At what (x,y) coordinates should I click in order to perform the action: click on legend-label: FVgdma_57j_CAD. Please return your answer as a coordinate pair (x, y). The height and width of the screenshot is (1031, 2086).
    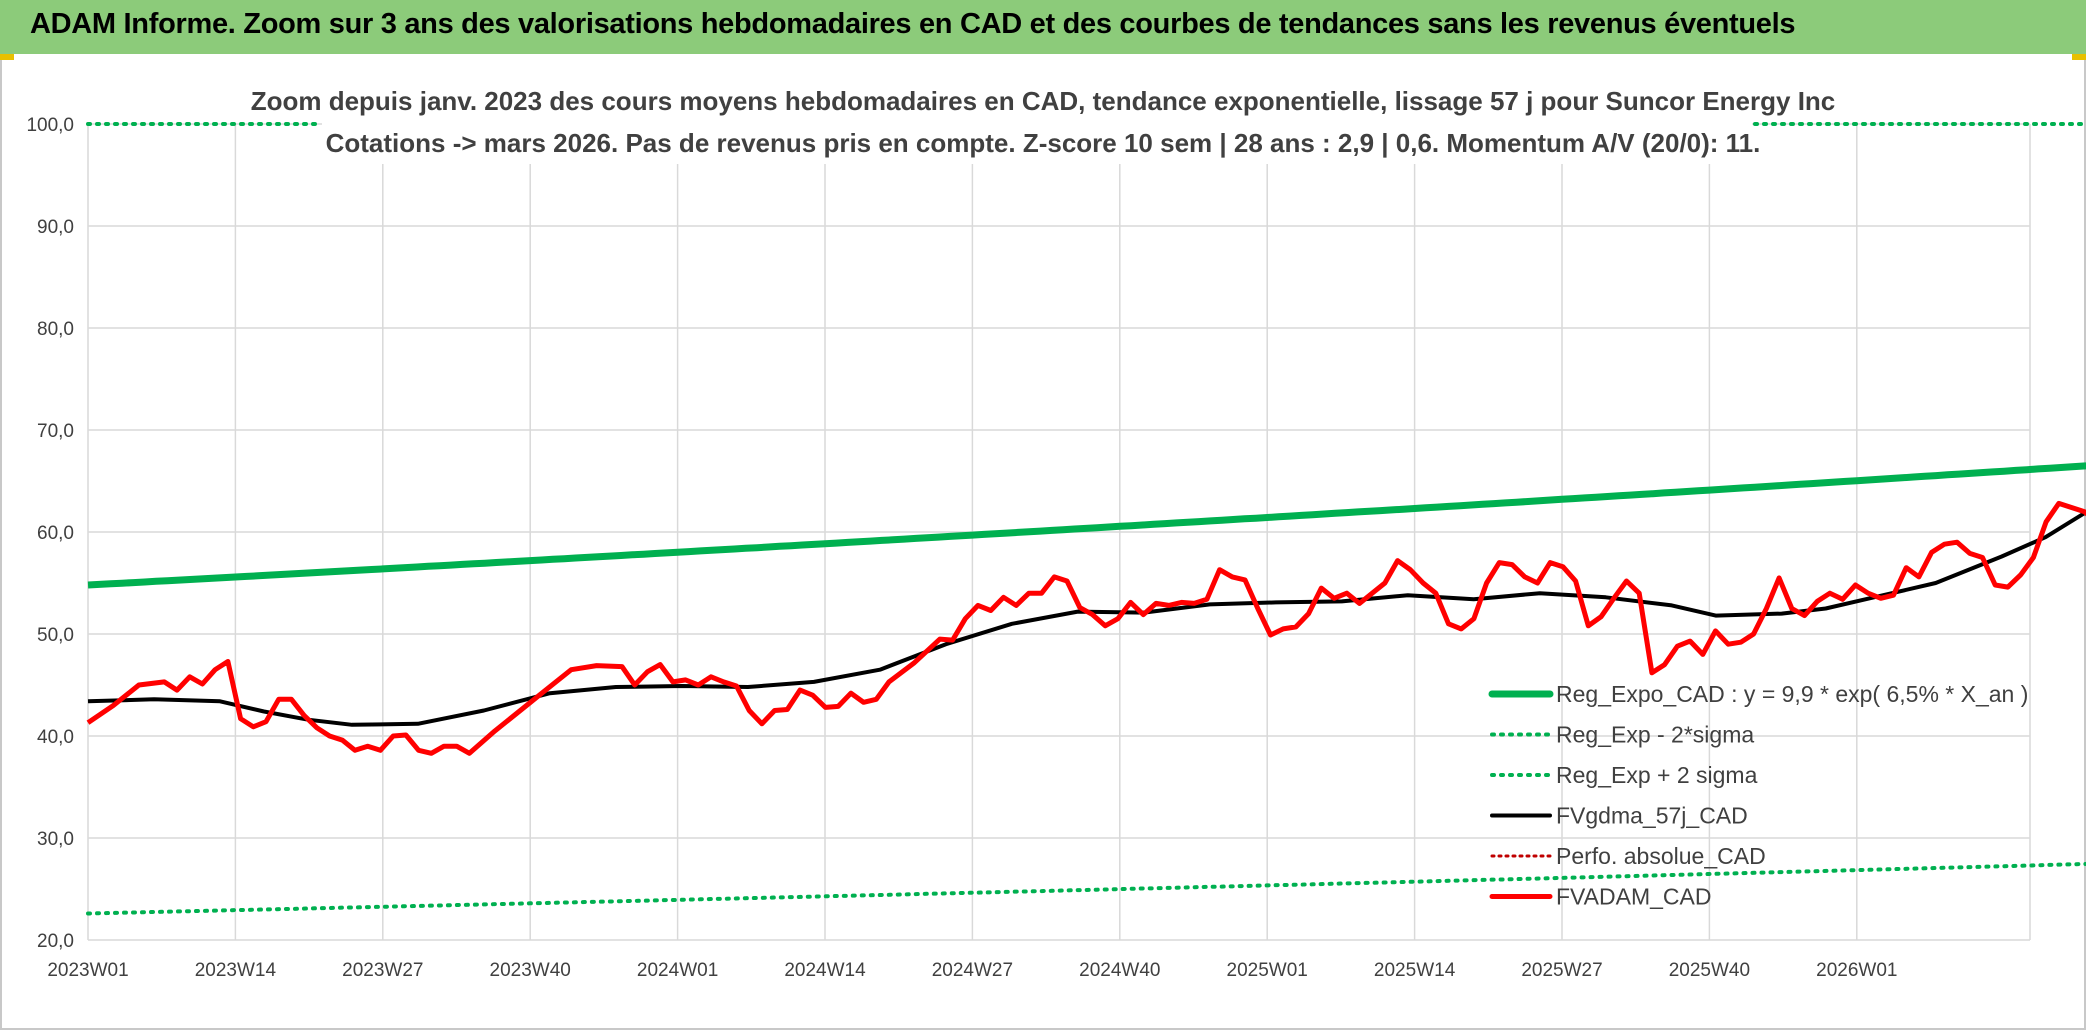
    Looking at the image, I should click on (1652, 816).